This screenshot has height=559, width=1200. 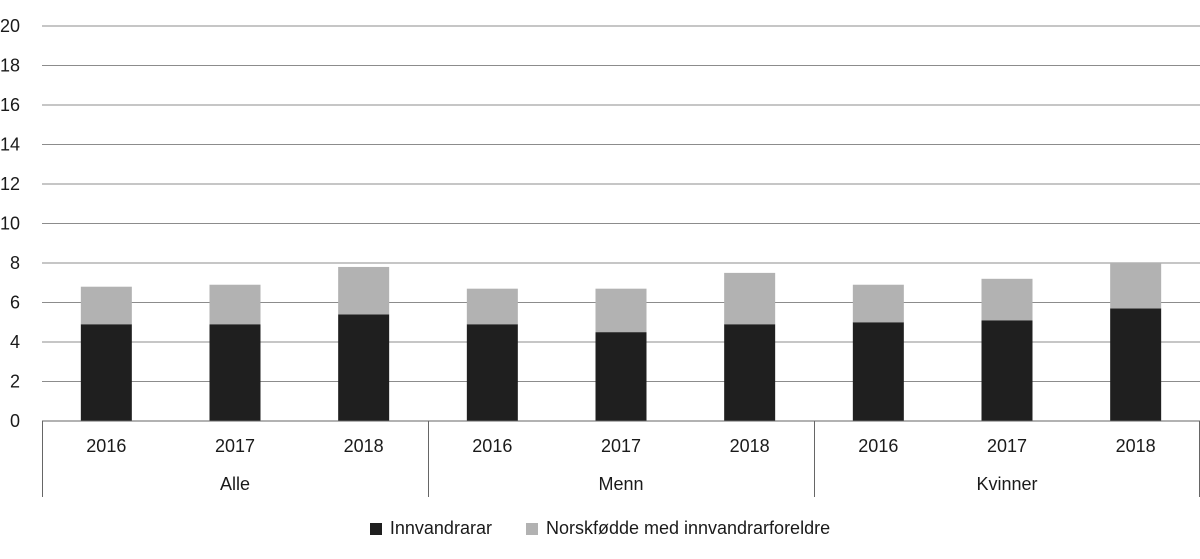 I want to click on legend-item-innvandrarar: Innvandrarar, so click(x=430, y=528).